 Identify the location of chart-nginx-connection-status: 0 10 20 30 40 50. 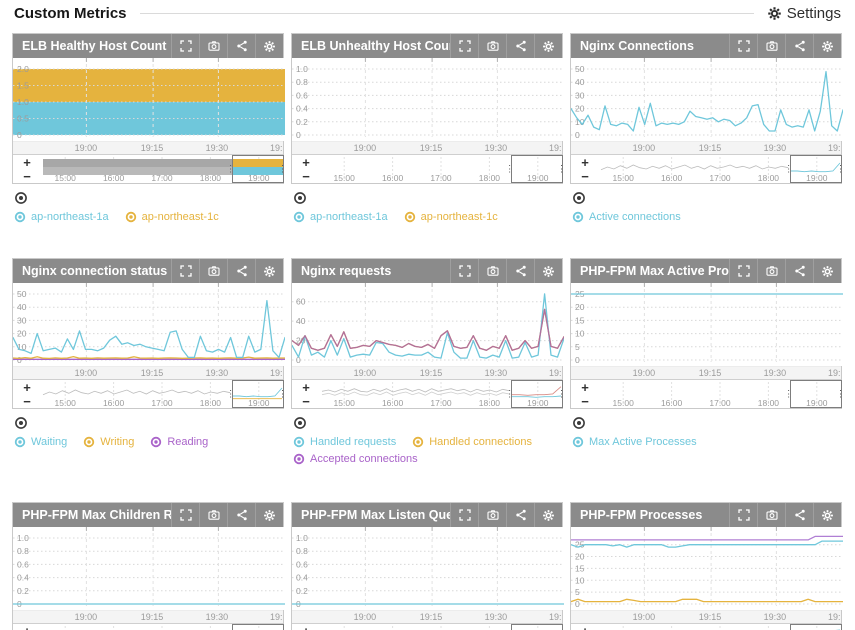
(149, 324).